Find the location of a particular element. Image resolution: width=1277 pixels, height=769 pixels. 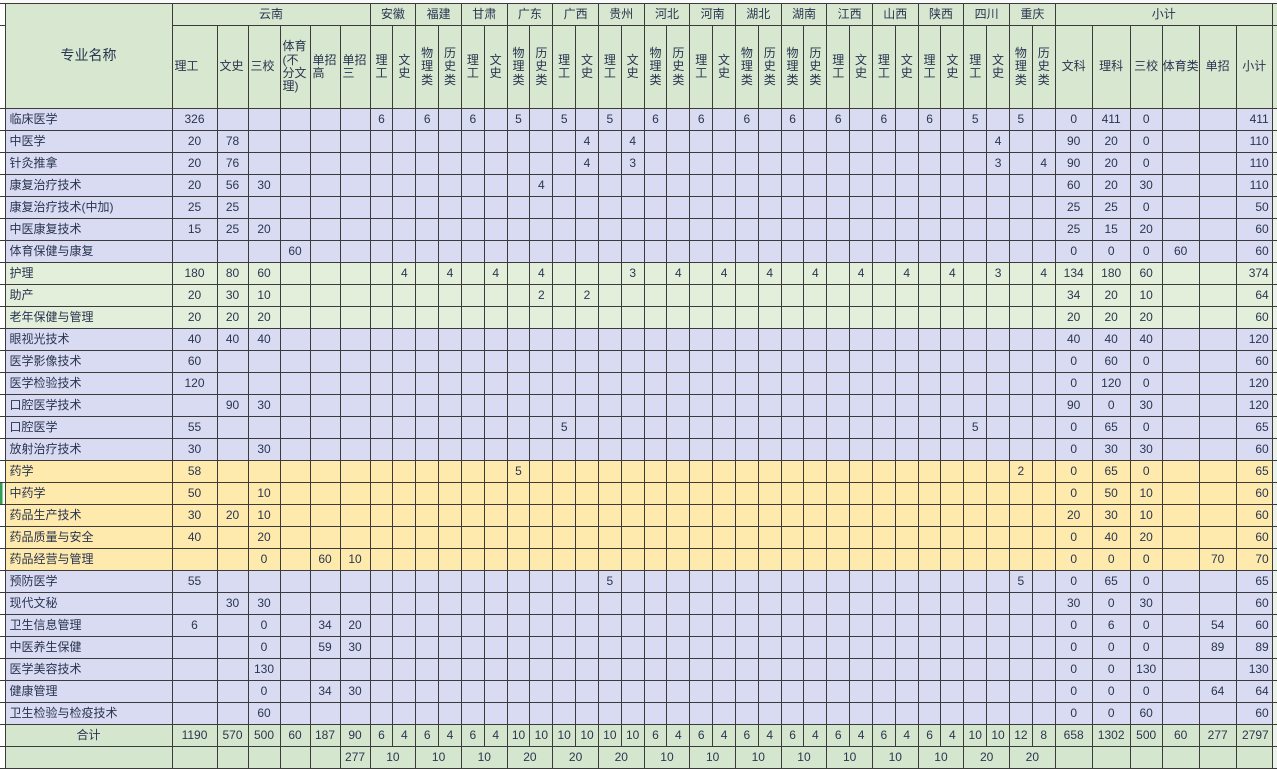

cell-s6: 60 is located at coordinates (1254, 361).